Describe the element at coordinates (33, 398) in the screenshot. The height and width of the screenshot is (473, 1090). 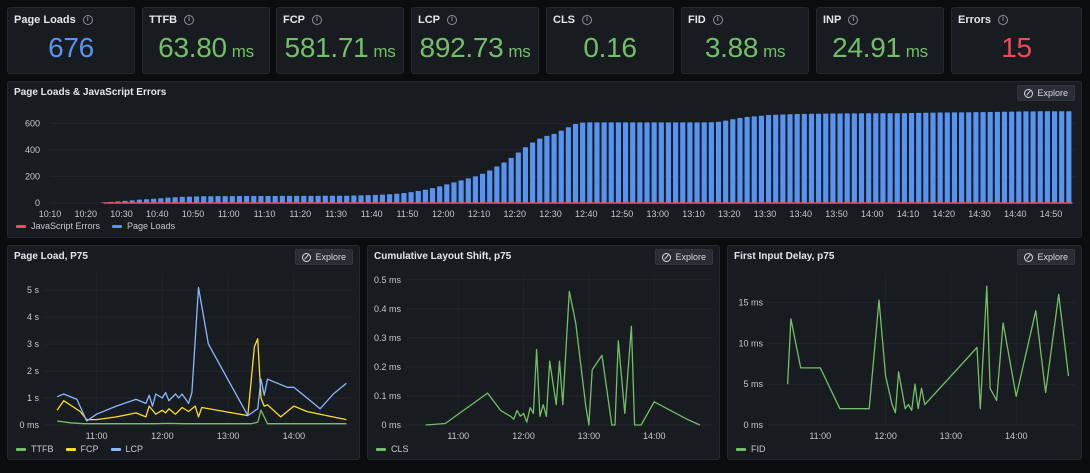
I see `y-tick-label: 1 s` at that location.